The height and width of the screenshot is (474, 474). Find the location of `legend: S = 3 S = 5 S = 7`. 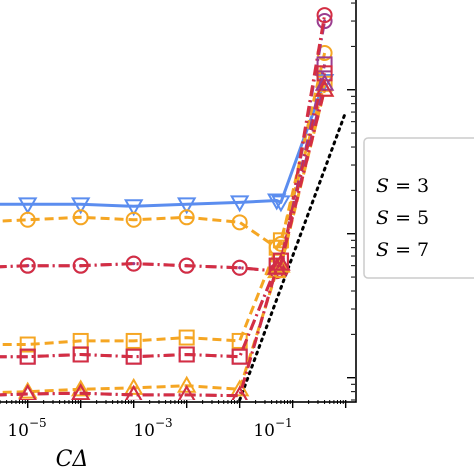

legend: S = 3 S = 5 S = 7 is located at coordinates (418, 208).